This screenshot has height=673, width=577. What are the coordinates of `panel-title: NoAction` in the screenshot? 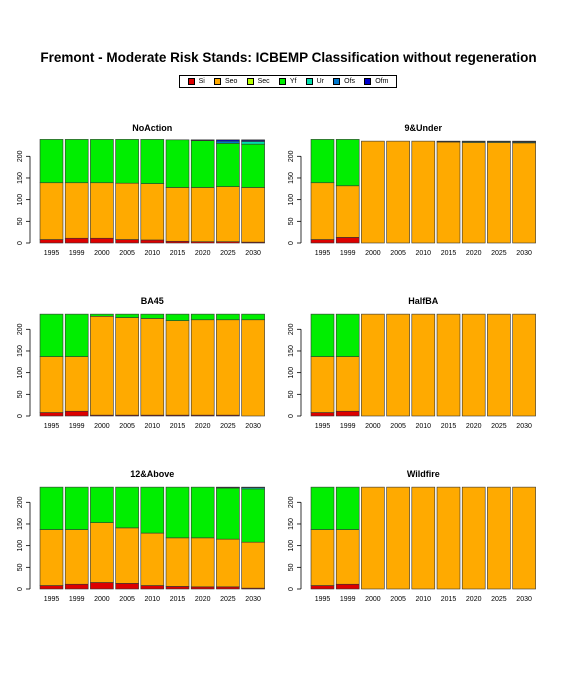 It's located at (152, 128).